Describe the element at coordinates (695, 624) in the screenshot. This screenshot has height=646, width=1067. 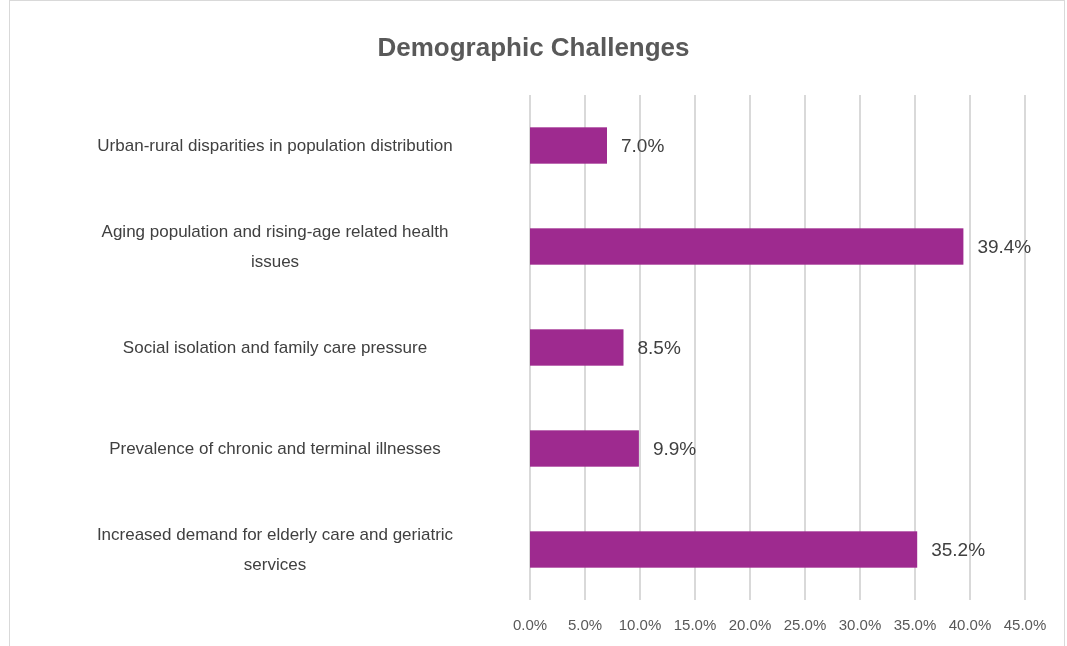
I see `x-tick-label: 15.0%` at that location.